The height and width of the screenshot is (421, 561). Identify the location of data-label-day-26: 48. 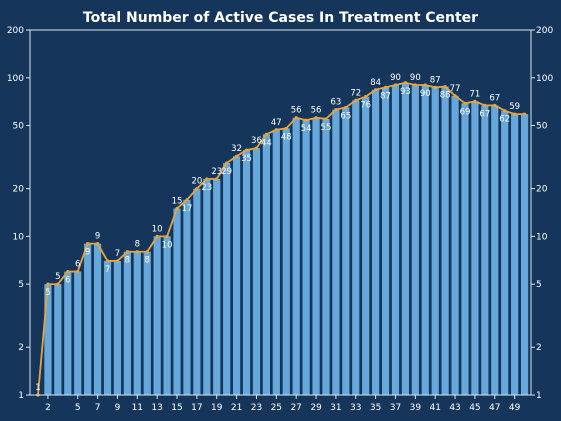
(286, 137).